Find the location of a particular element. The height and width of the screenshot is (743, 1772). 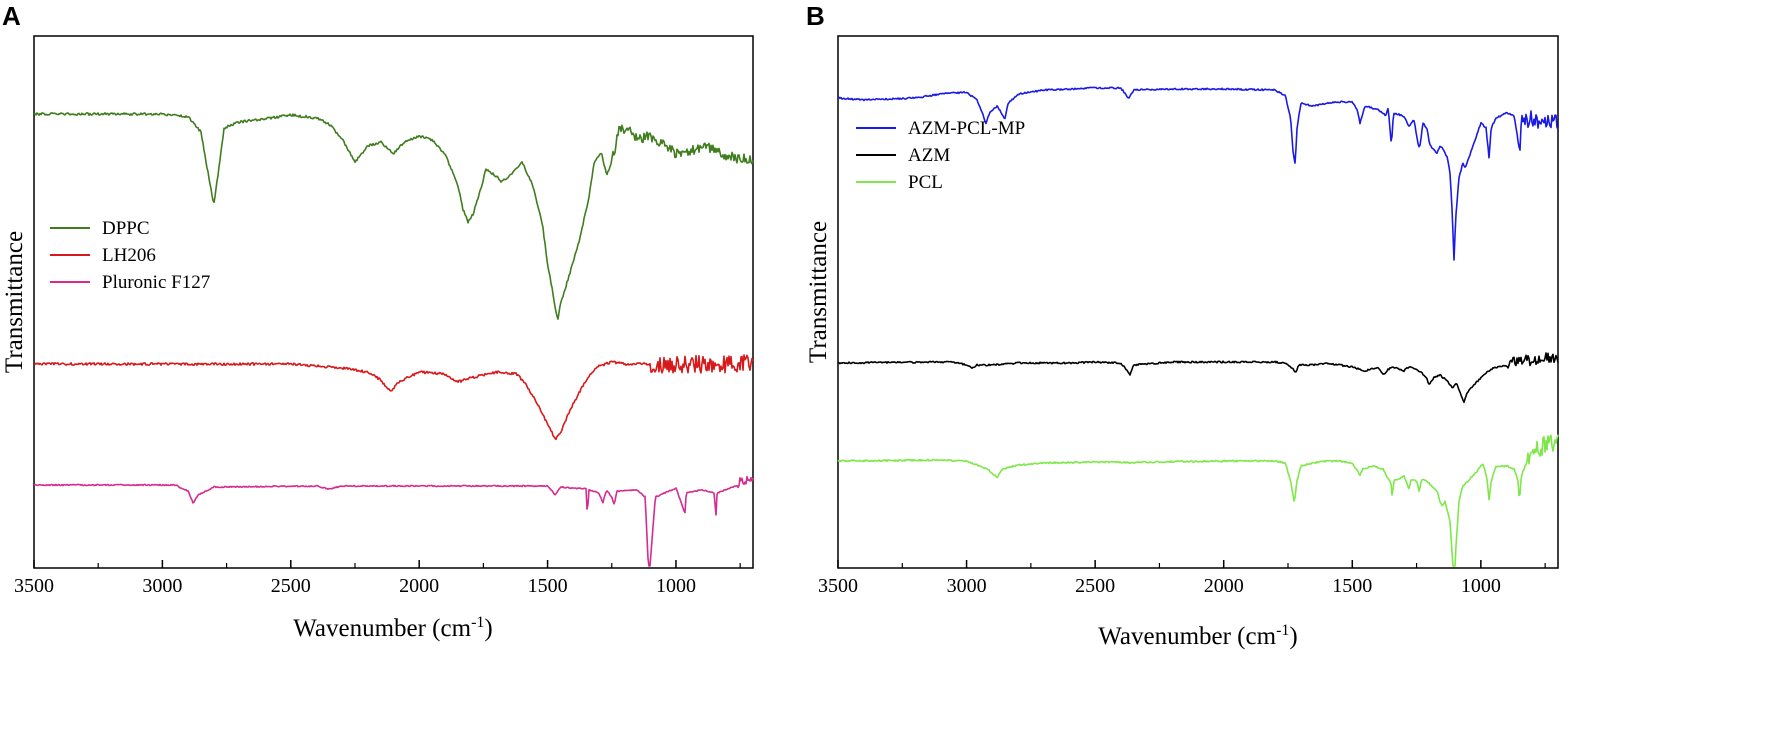

legend-label: AZM is located at coordinates (929, 155).